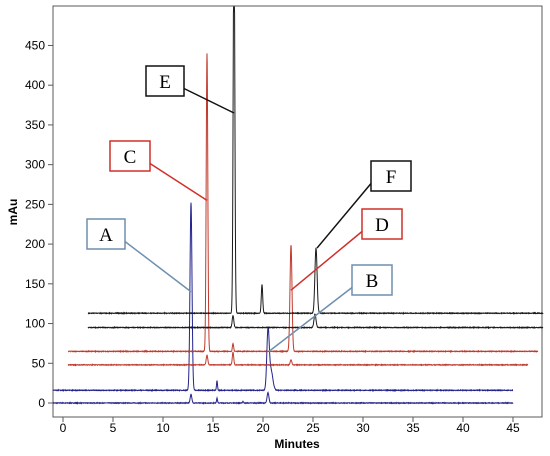  I want to click on callout-box-f, so click(391, 176).